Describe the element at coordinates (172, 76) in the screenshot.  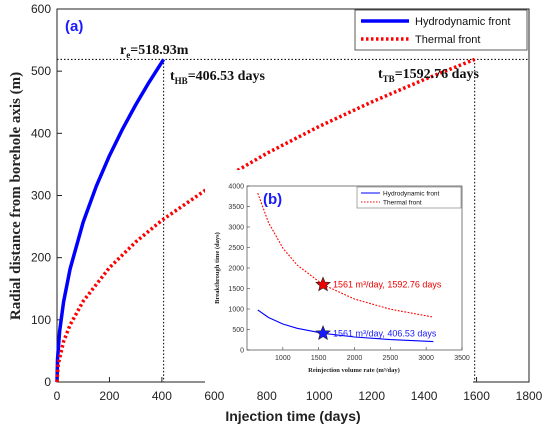
I see `thb-main: t` at that location.